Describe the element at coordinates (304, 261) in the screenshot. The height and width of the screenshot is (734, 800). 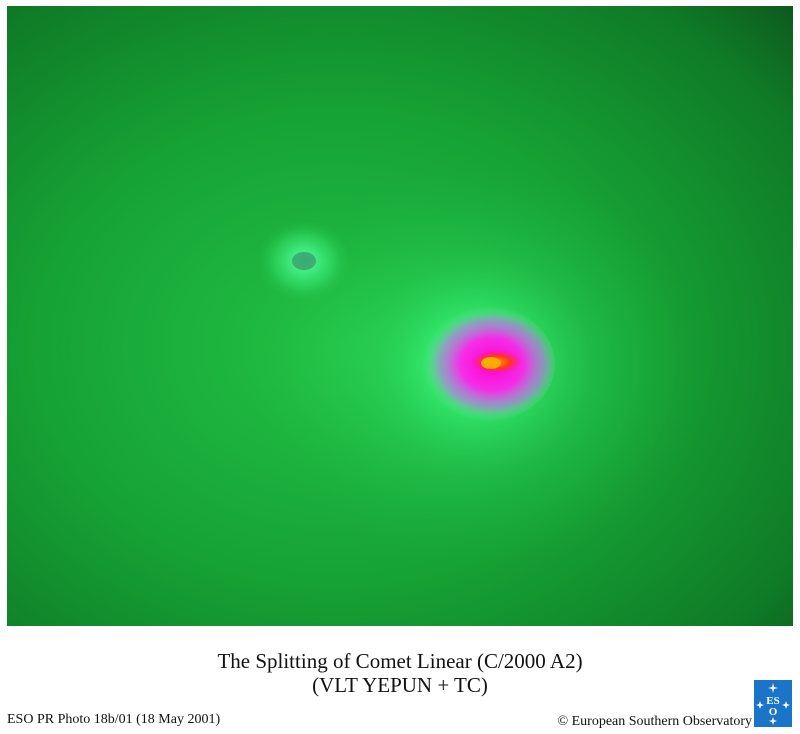
I see `fragment-nucleus` at that location.